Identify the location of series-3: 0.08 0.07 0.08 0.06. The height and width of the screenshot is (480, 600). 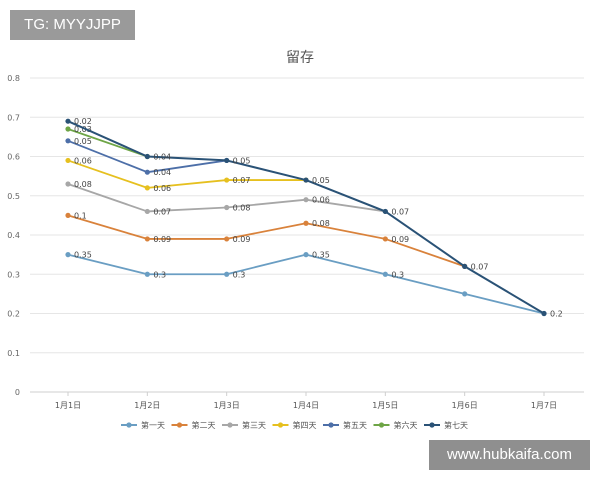
(226, 198).